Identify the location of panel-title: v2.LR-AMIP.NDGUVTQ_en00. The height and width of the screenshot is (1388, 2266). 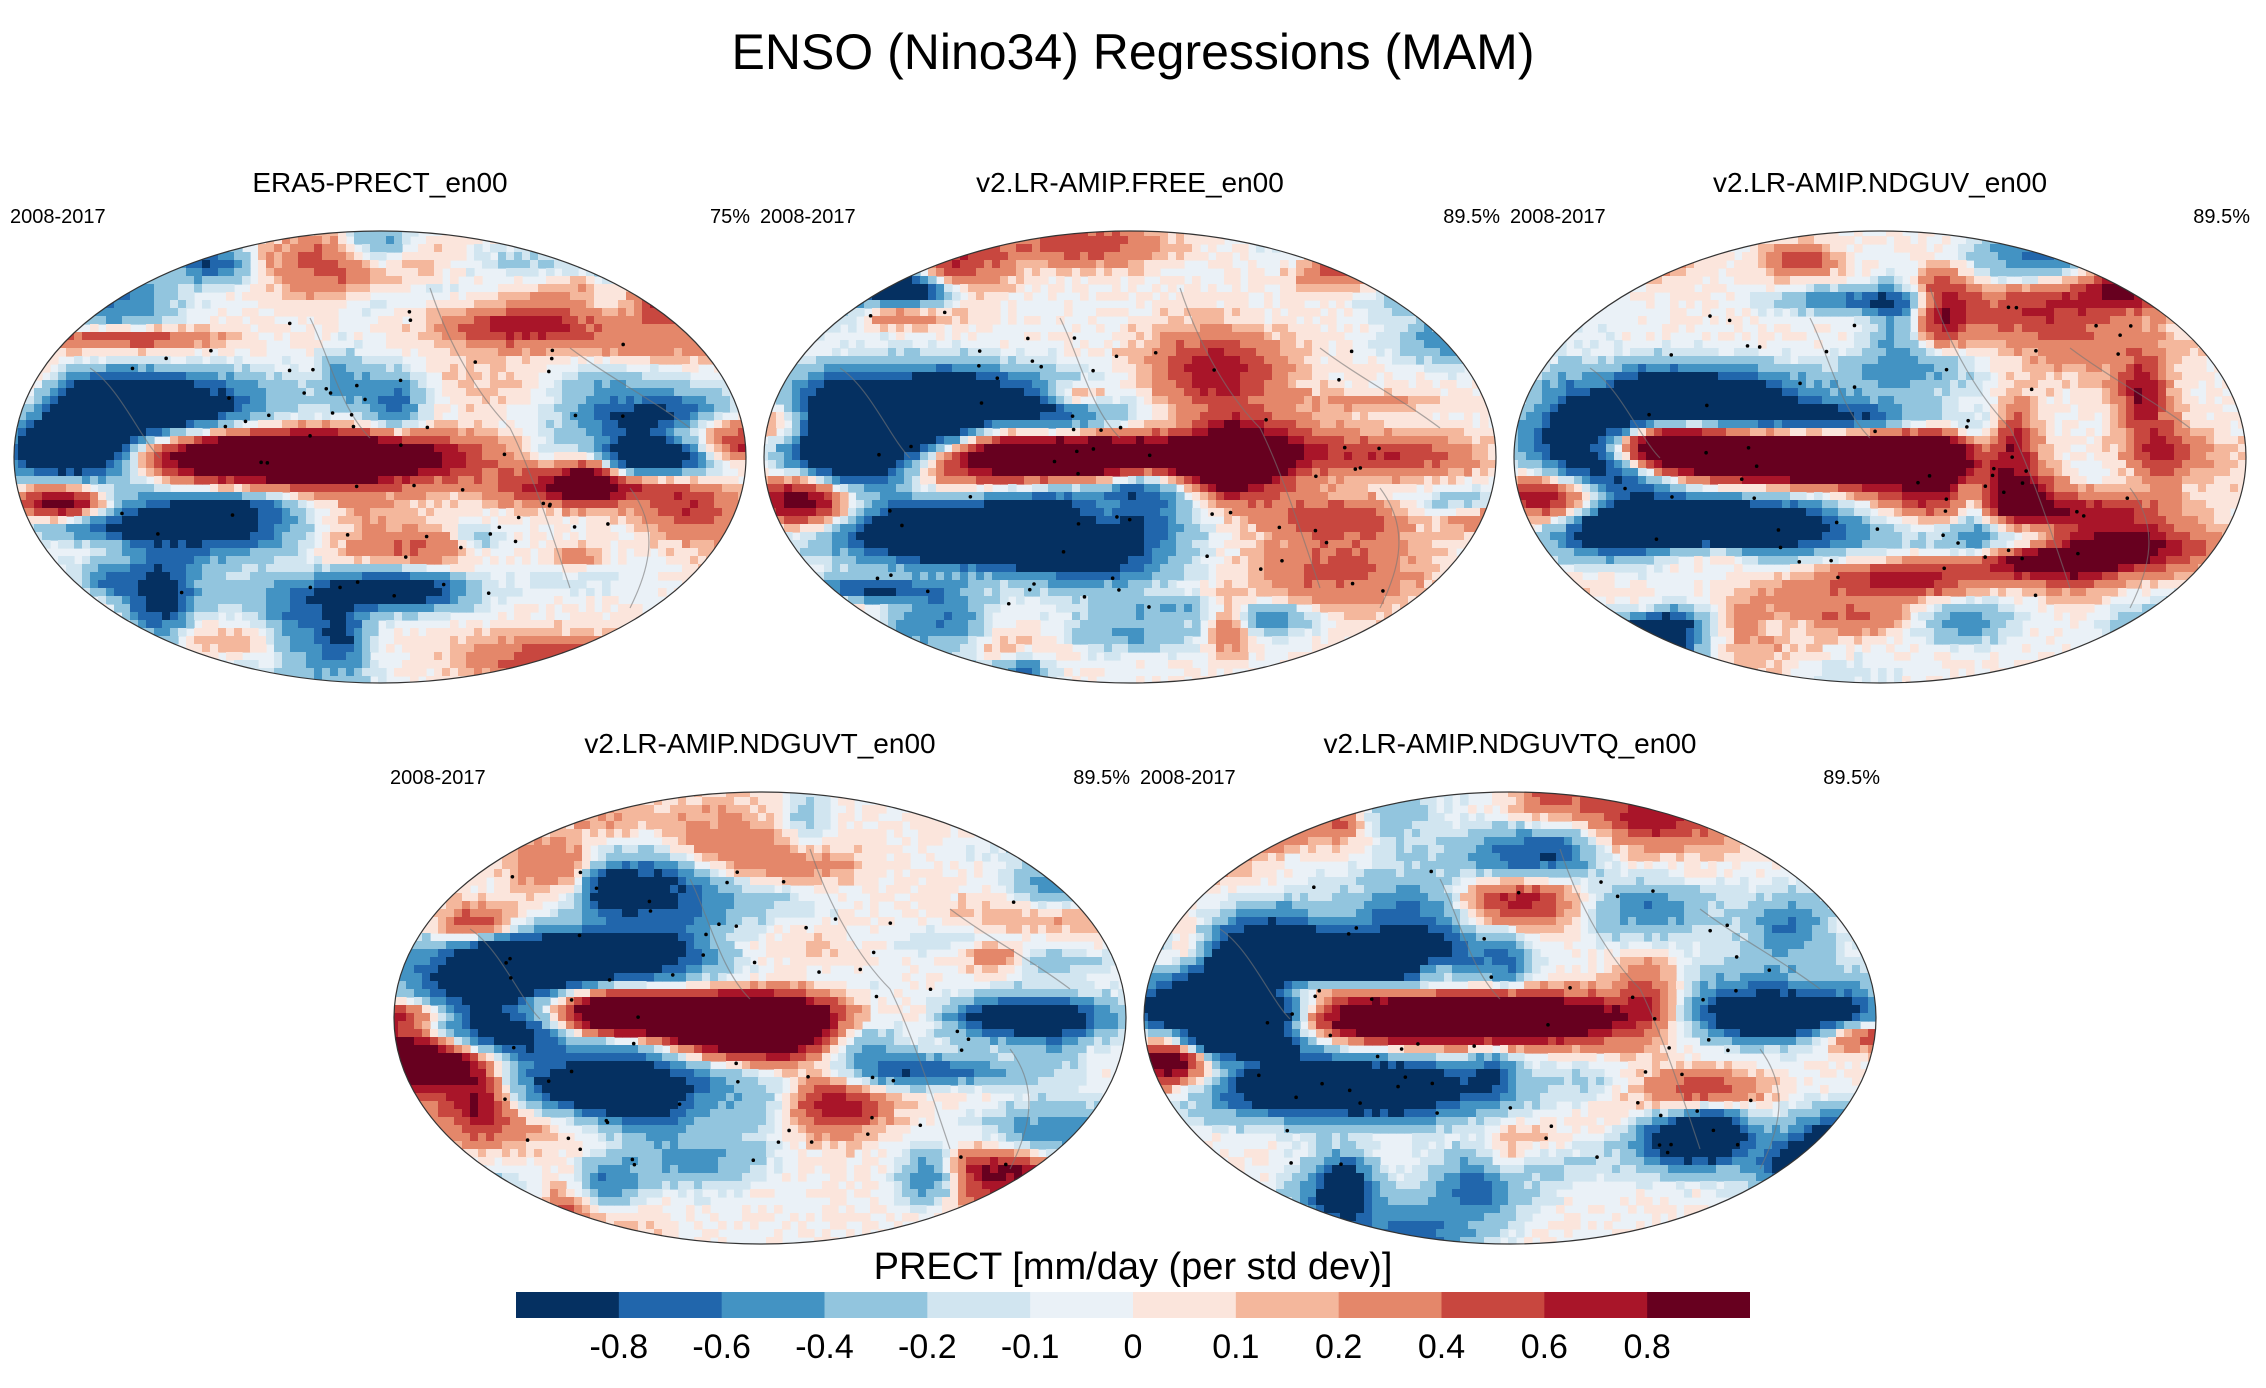
(1510, 743).